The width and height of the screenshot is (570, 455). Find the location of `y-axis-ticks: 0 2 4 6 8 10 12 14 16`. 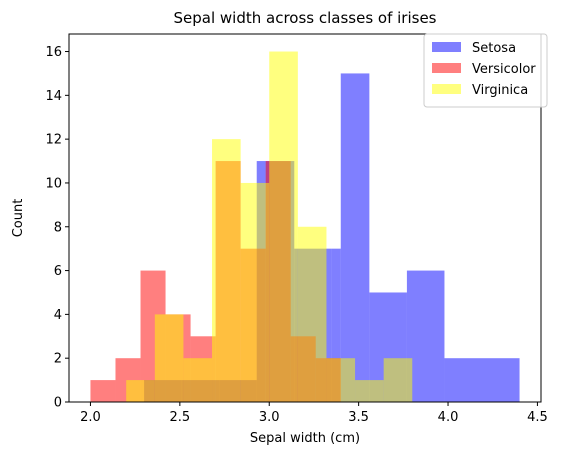

y-axis-ticks: 0 2 4 6 8 10 12 14 16 is located at coordinates (57, 228).